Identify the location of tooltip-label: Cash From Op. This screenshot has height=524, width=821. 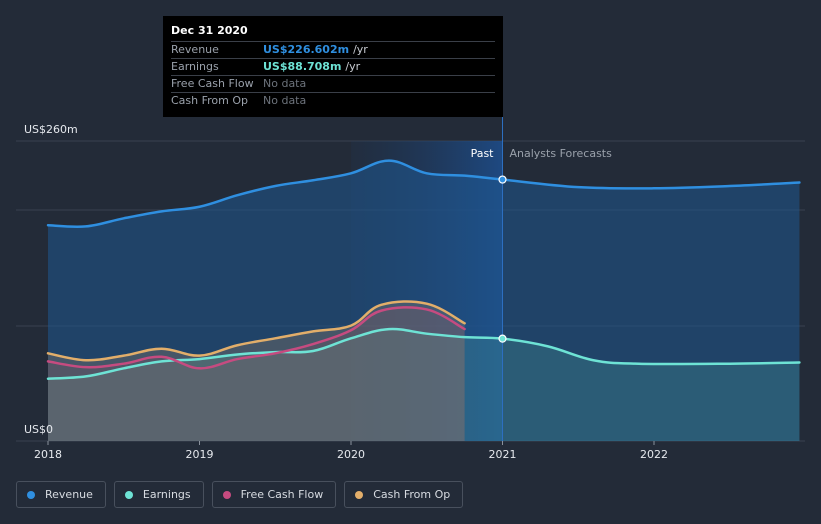
(210, 100).